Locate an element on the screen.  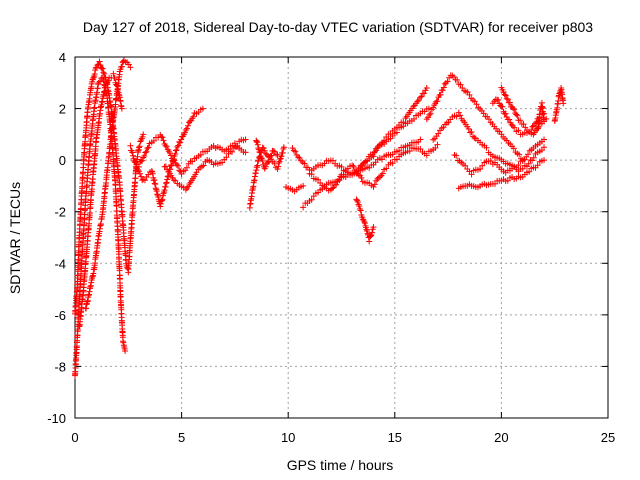
x-axis-label: GPS time / hours is located at coordinates (340, 465).